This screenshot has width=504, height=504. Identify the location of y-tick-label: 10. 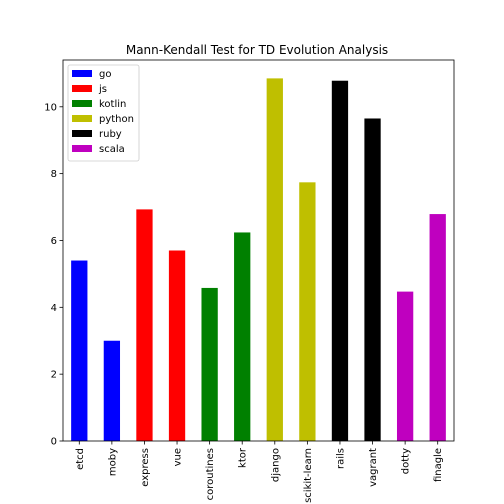
(50, 107).